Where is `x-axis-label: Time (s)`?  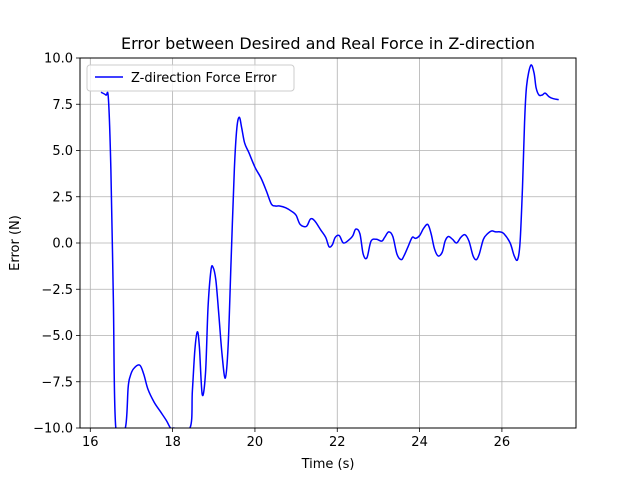
x-axis-label: Time (s) is located at coordinates (328, 464).